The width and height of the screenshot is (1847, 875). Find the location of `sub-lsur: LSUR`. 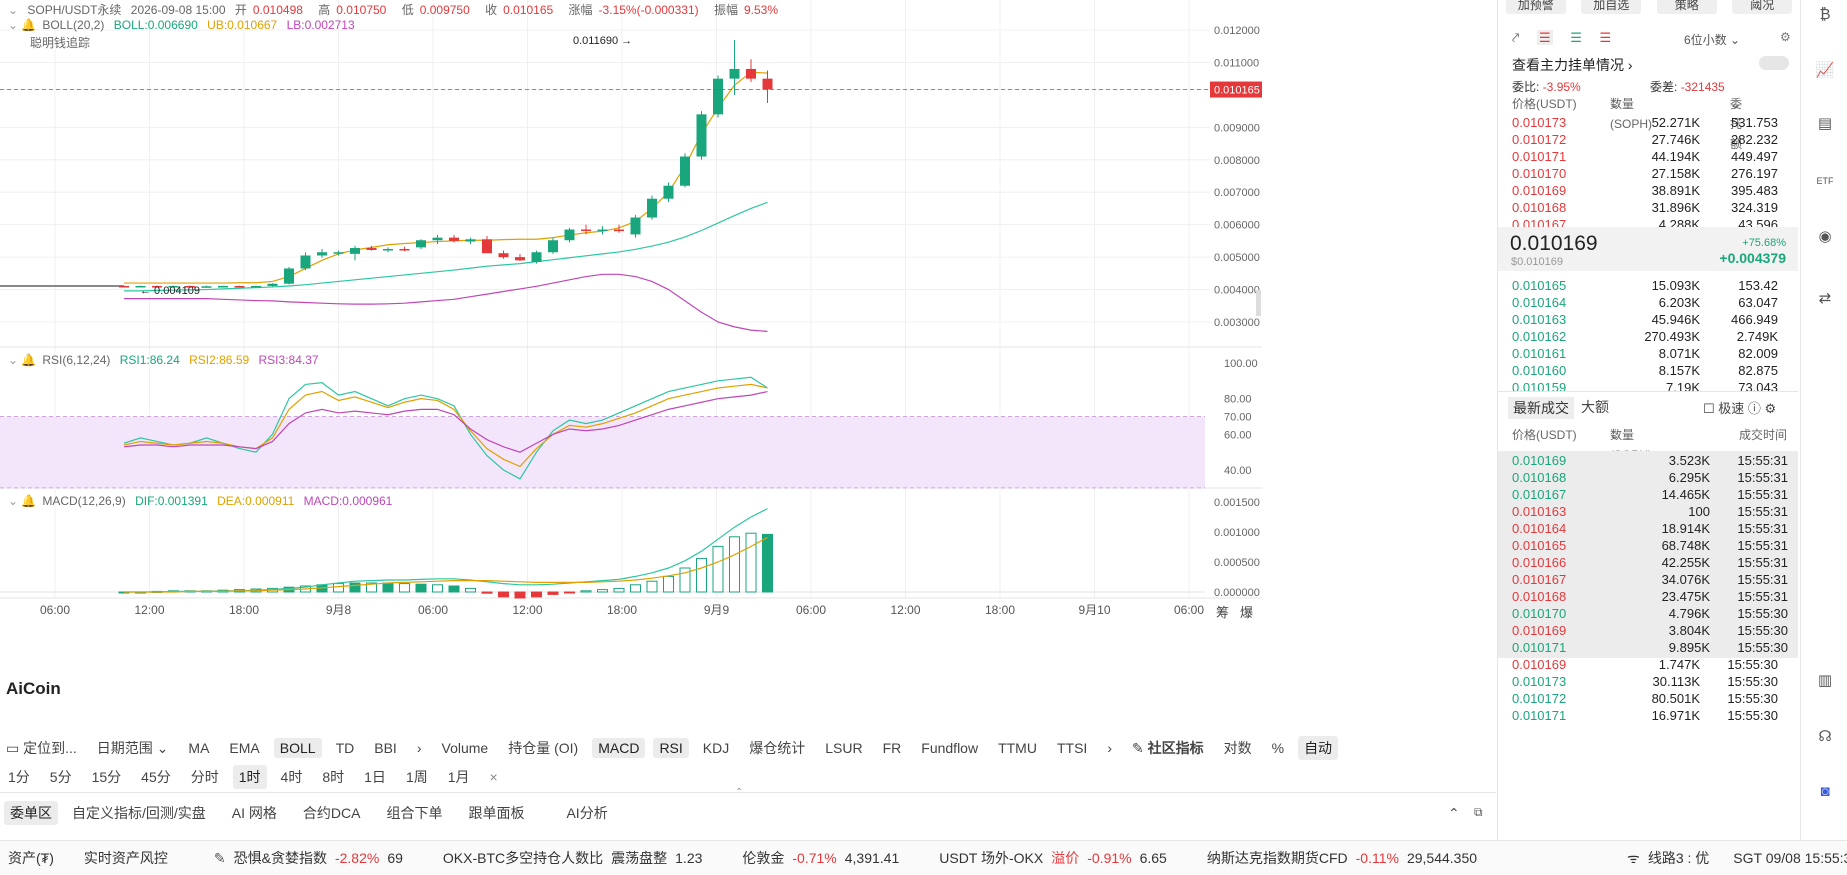

sub-lsur: LSUR is located at coordinates (844, 748).